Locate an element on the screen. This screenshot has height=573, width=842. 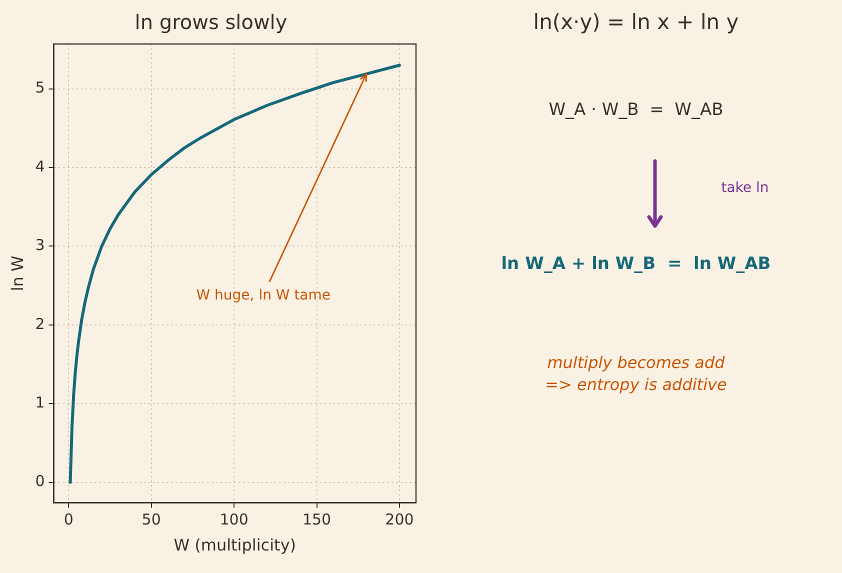
text: multiply becomes add => entropy is additive is located at coordinates (636, 374).